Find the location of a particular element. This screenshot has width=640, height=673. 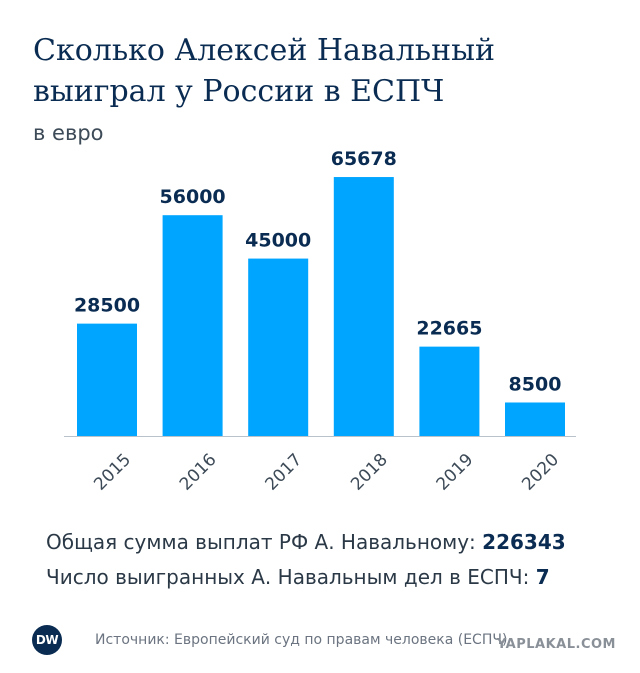

watermark: YAPLAKAL.COM is located at coordinates (556, 644).